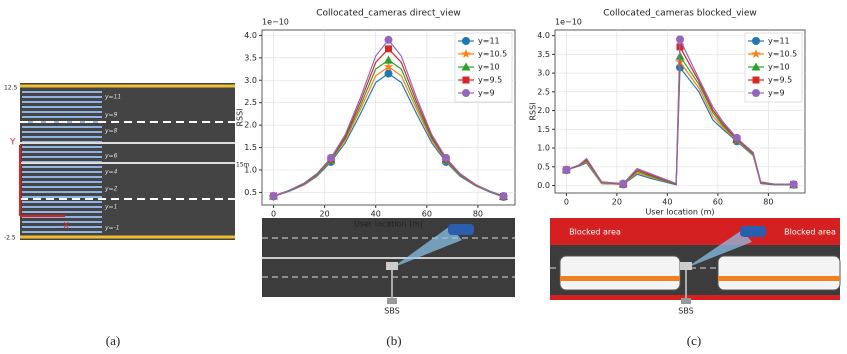  I want to click on lane-label: y=9, so click(111, 115).